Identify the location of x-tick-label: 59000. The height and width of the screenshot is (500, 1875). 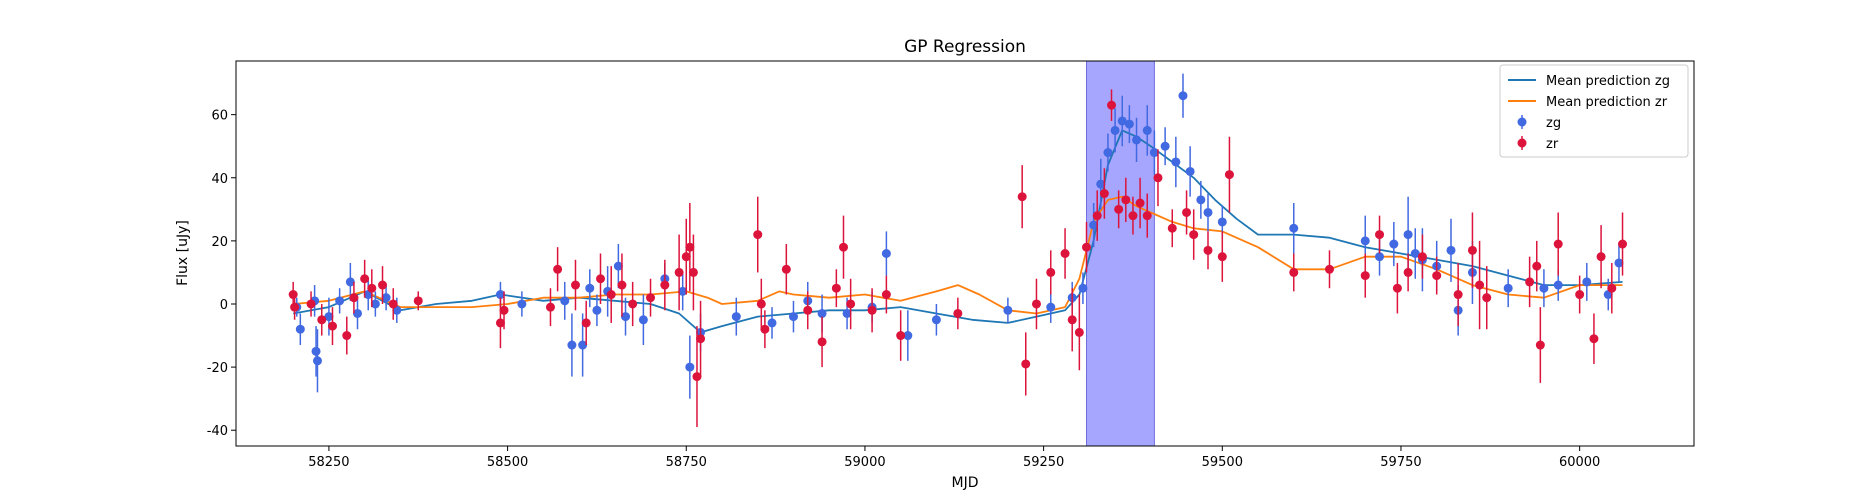
(864, 462).